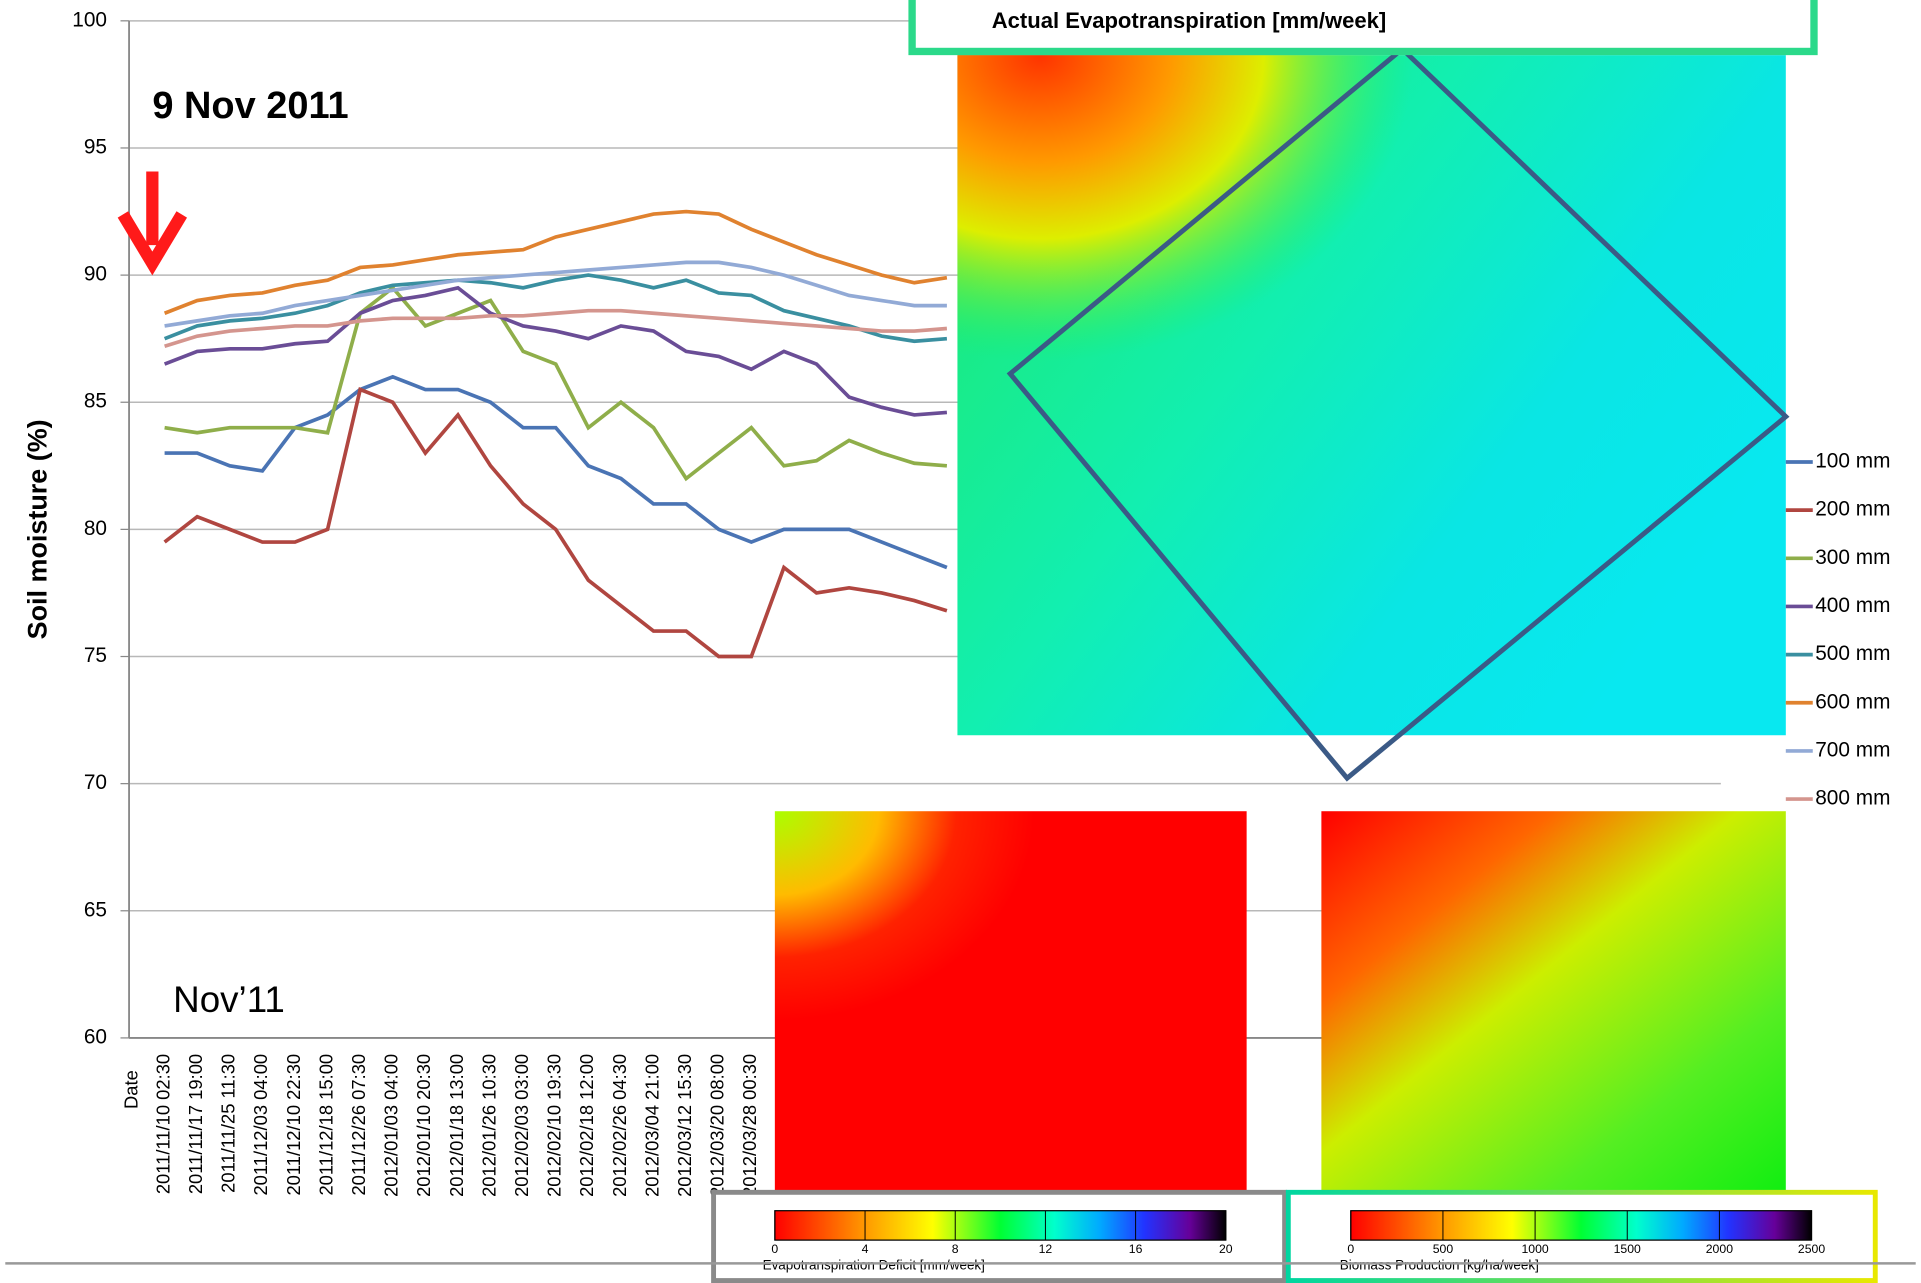 The height and width of the screenshot is (1283, 1921). Describe the element at coordinates (1852, 798) in the screenshot. I see `legend-label: 800 mm` at that location.